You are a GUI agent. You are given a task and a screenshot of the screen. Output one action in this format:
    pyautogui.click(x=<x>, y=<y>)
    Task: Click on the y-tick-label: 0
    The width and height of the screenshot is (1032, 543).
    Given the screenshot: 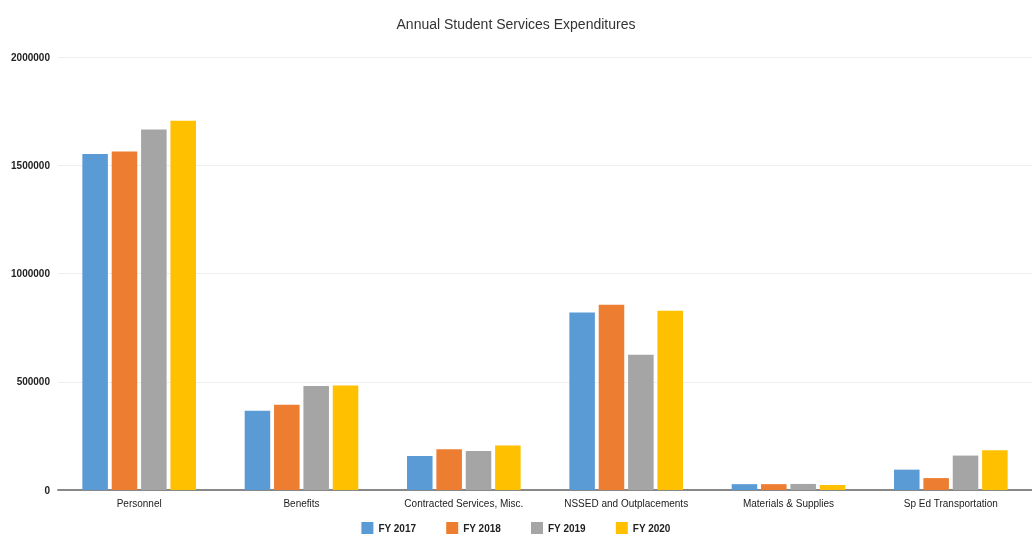 What is the action you would take?
    pyautogui.click(x=47, y=490)
    